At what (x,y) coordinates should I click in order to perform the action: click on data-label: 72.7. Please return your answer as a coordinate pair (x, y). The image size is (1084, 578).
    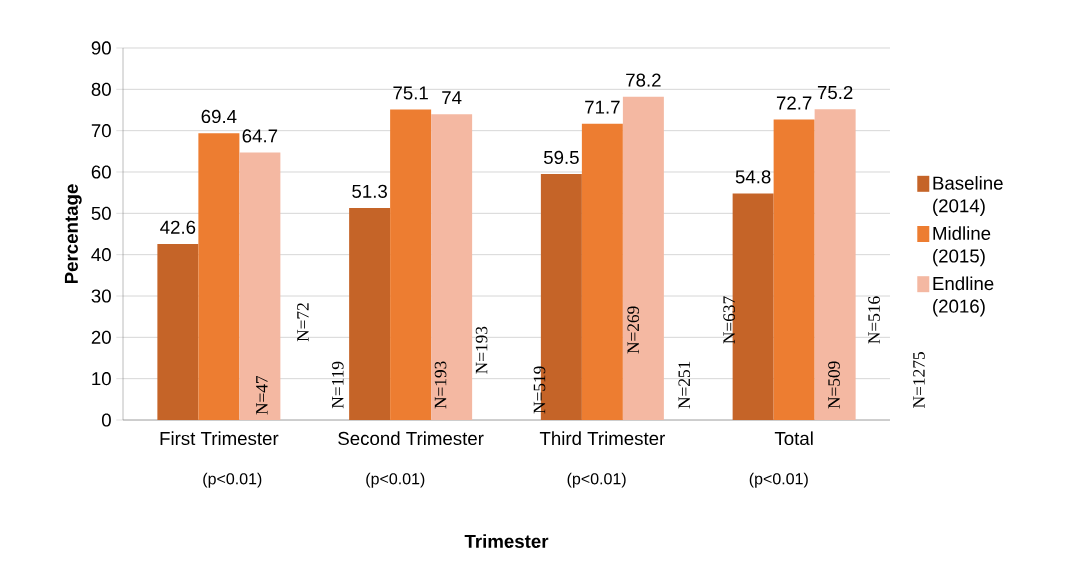
    Looking at the image, I should click on (794, 103).